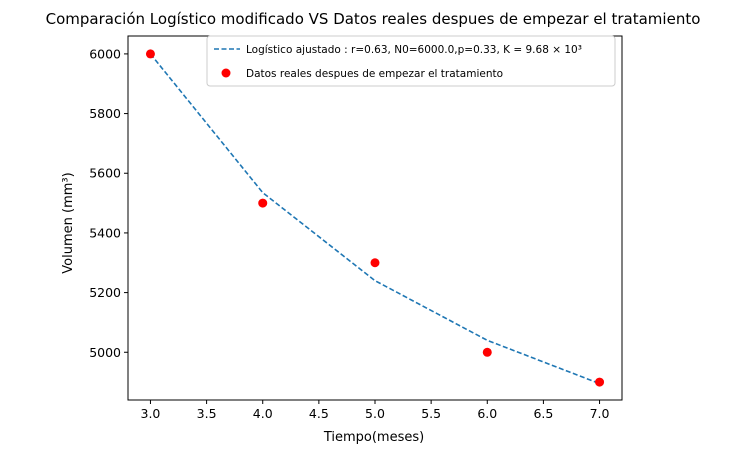 This screenshot has height=454, width=748. What do you see at coordinates (543, 413) in the screenshot?
I see `x-tick-label: 6.5` at bounding box center [543, 413].